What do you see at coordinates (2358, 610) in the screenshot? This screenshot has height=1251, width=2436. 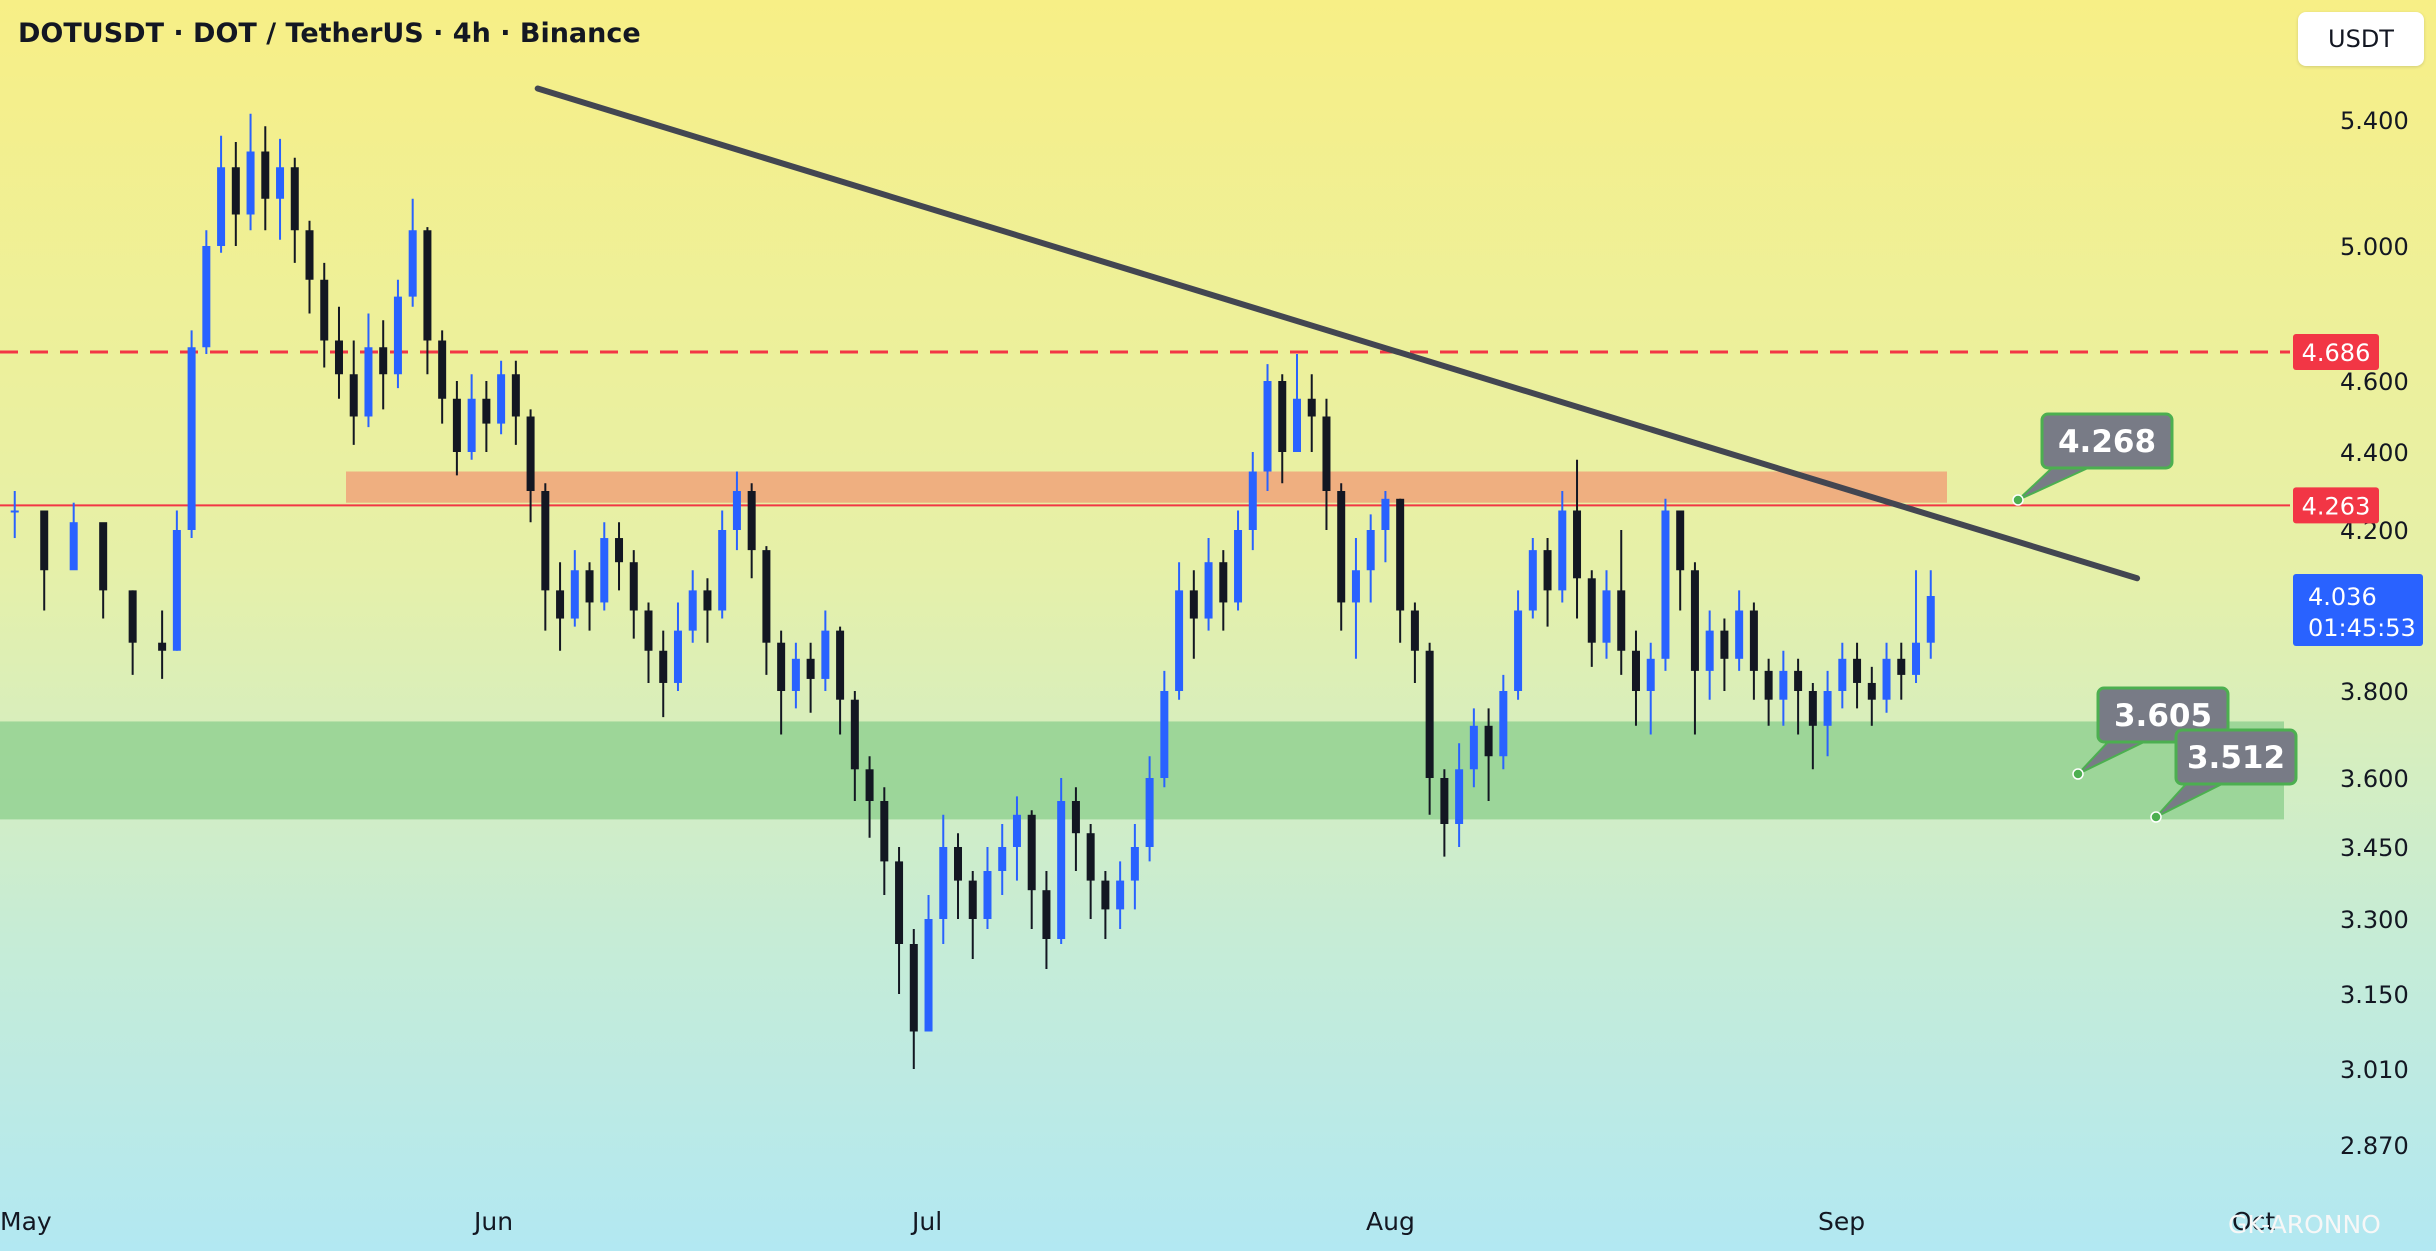 I see `current-price-badge: 4.036 01:45:53` at bounding box center [2358, 610].